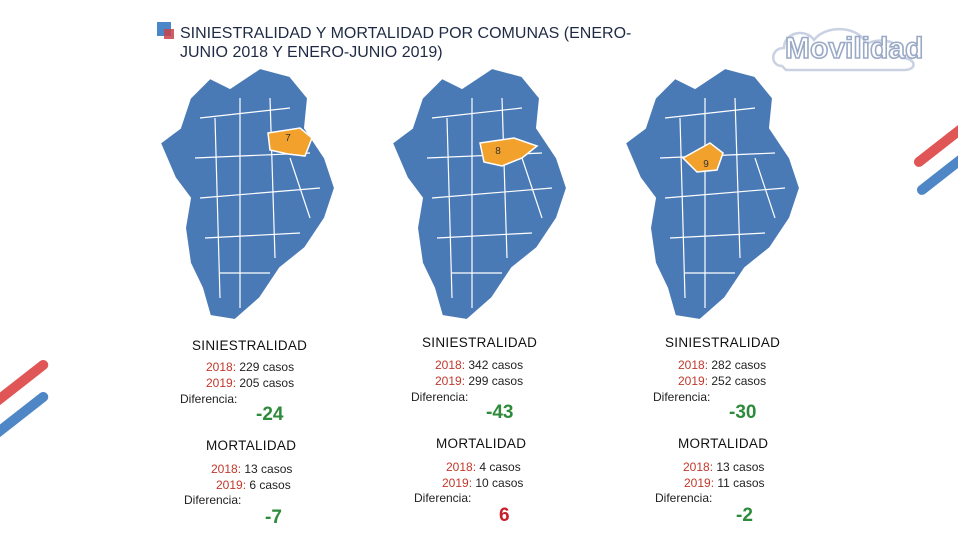 The height and width of the screenshot is (539, 958). What do you see at coordinates (724, 483) in the screenshot?
I see `mortalidad-2019: 2019: 11 casos` at bounding box center [724, 483].